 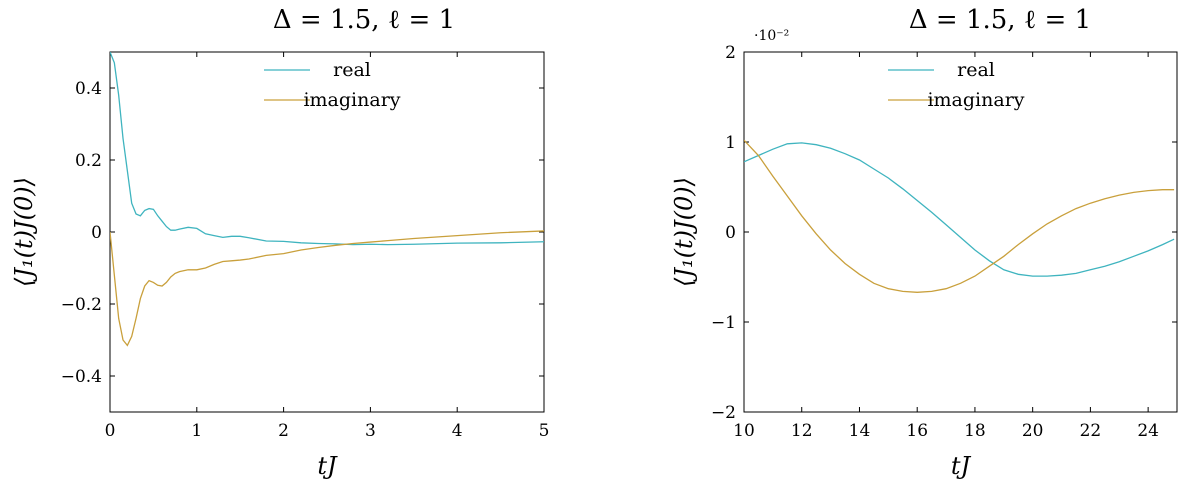 What do you see at coordinates (975, 431) in the screenshot?
I see `x-tick-label: 18` at bounding box center [975, 431].